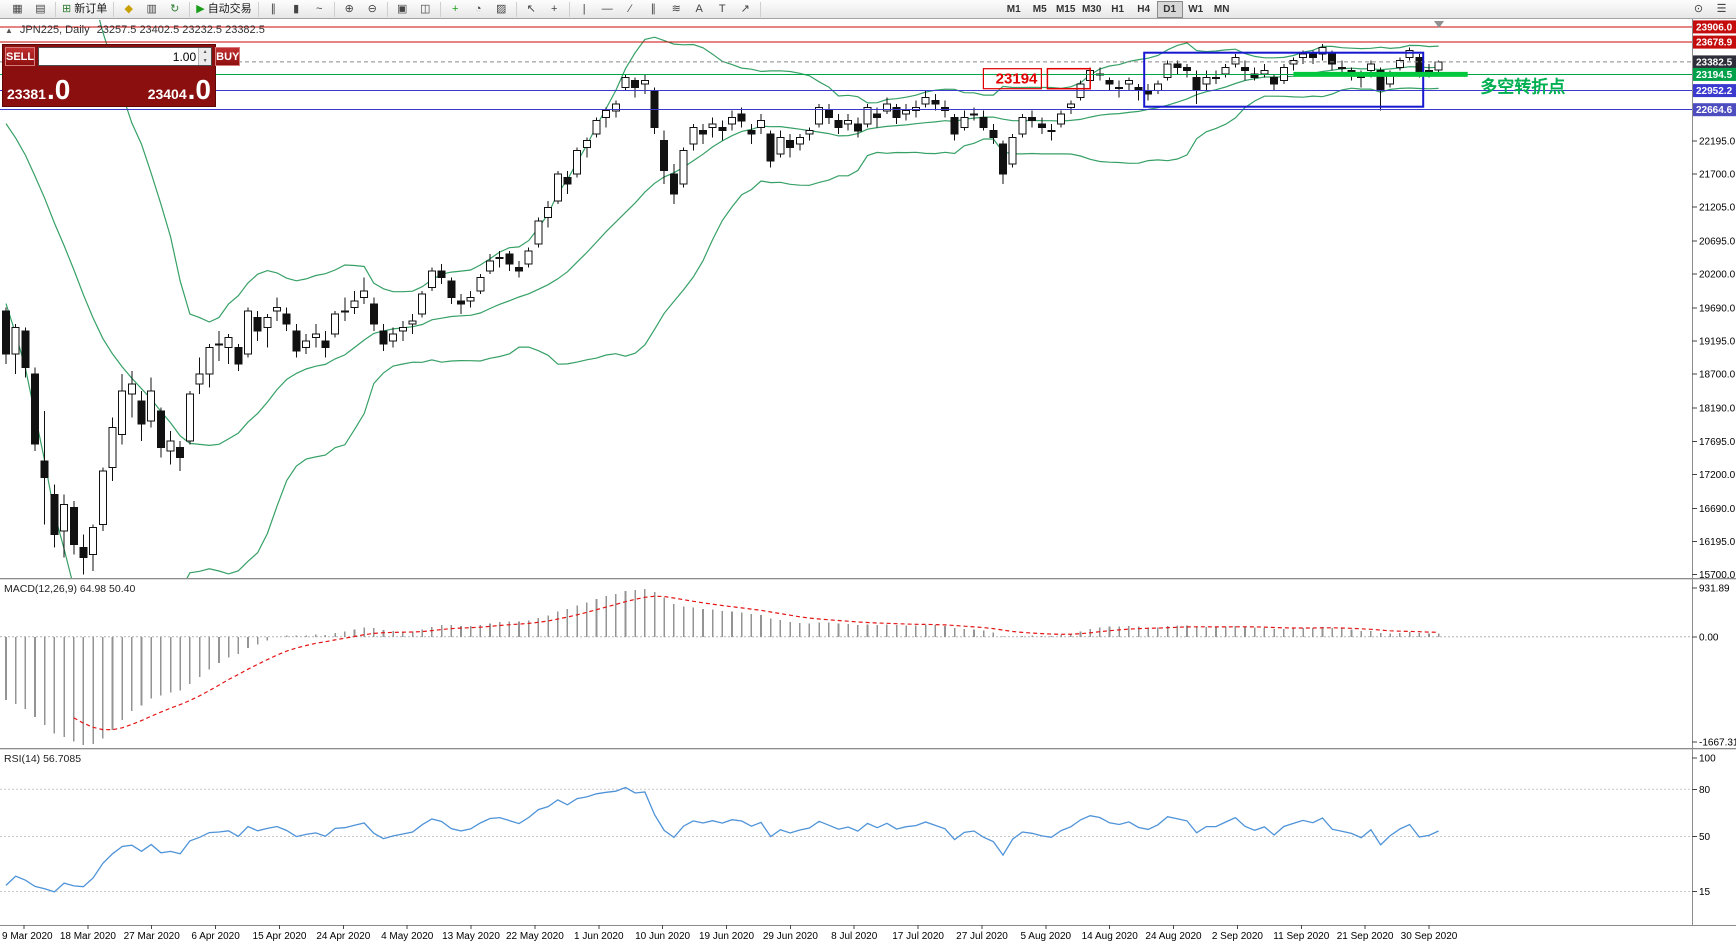 The image size is (1736, 941). I want to click on search-icon: ⊙, so click(1698, 8).